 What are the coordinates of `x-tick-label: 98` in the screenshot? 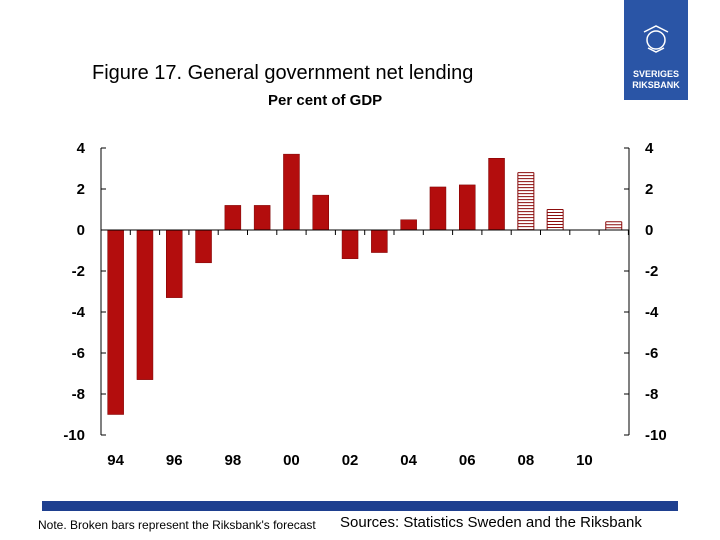 It's located at (233, 460).